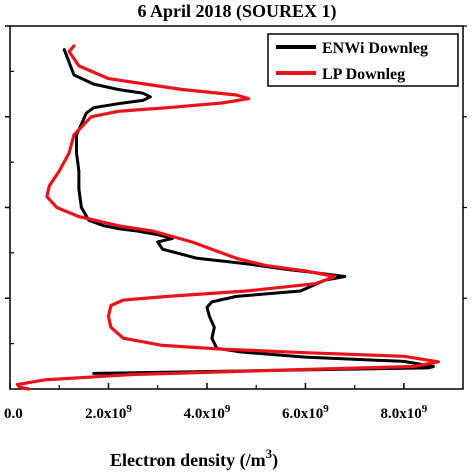 This screenshot has height=474, width=474. I want to click on x-axis-ticks, so click(207, 386).